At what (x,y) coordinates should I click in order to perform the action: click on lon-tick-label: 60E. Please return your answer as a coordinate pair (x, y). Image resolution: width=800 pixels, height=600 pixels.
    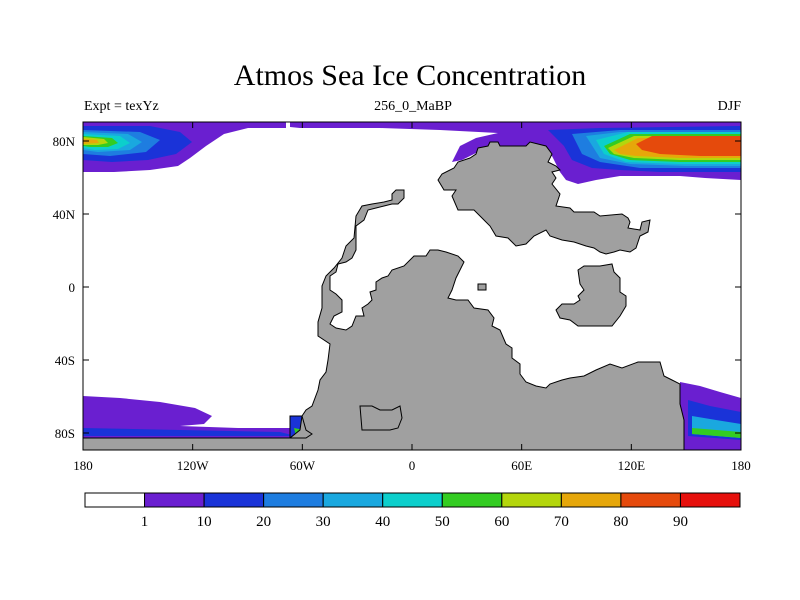
    Looking at the image, I should click on (521, 465).